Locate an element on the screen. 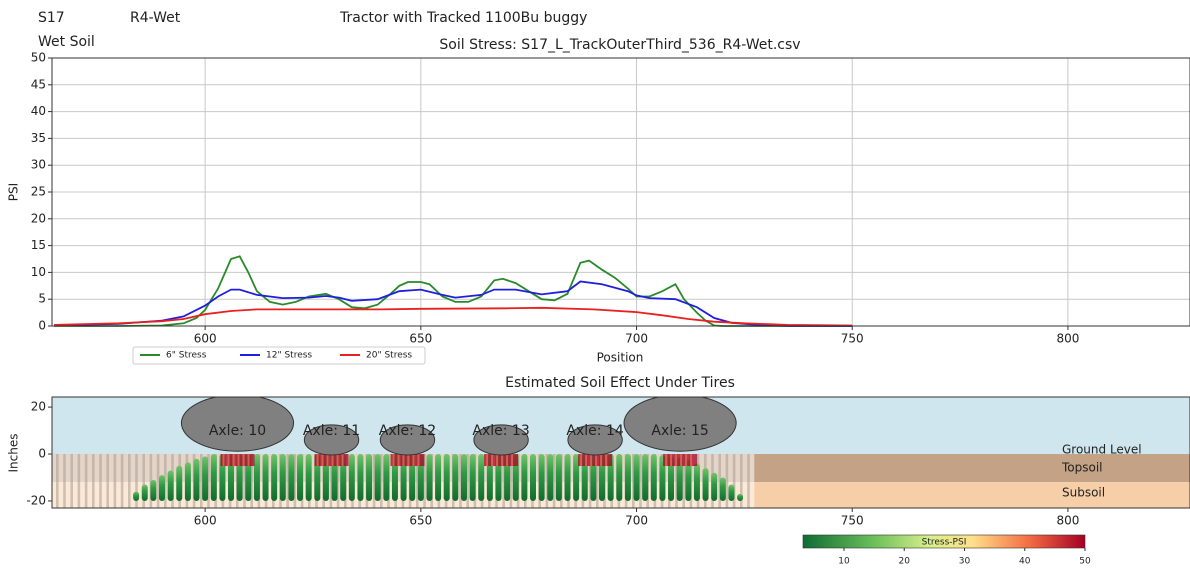 The height and width of the screenshot is (570, 1190). treatment: R4-Wet is located at coordinates (155, 18).